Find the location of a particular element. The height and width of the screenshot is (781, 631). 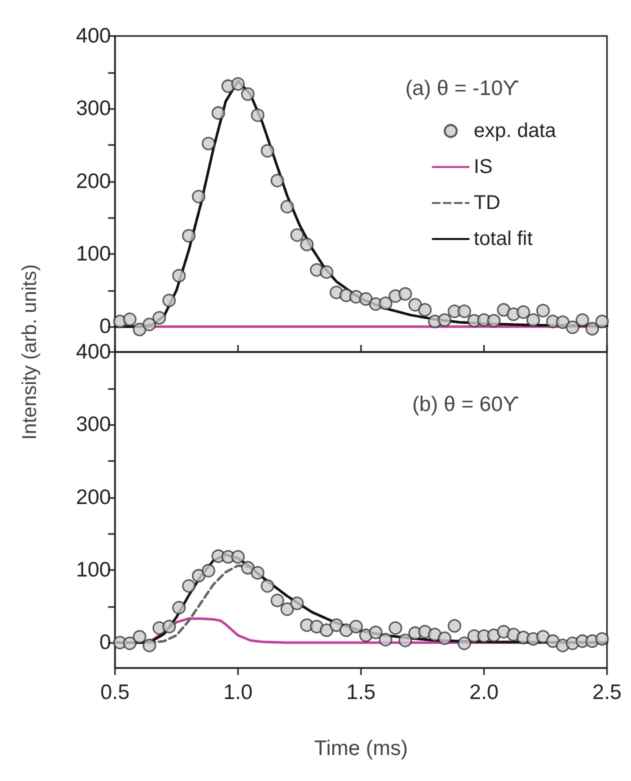

x-tick-label: 2.5 is located at coordinates (607, 692).